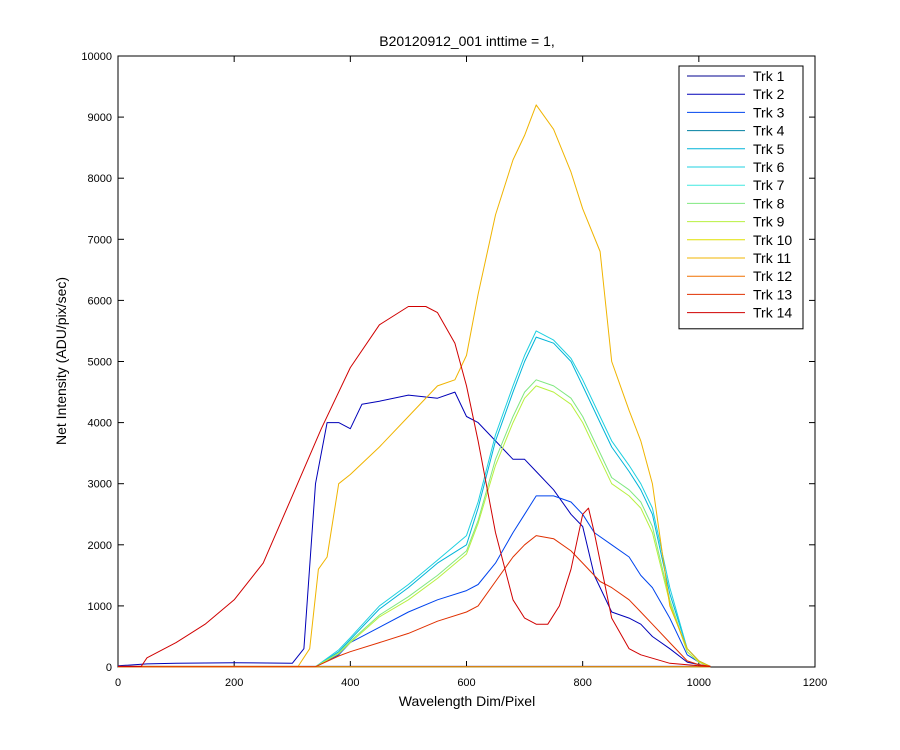  What do you see at coordinates (118, 683) in the screenshot?
I see `x-tick-label: 0` at bounding box center [118, 683].